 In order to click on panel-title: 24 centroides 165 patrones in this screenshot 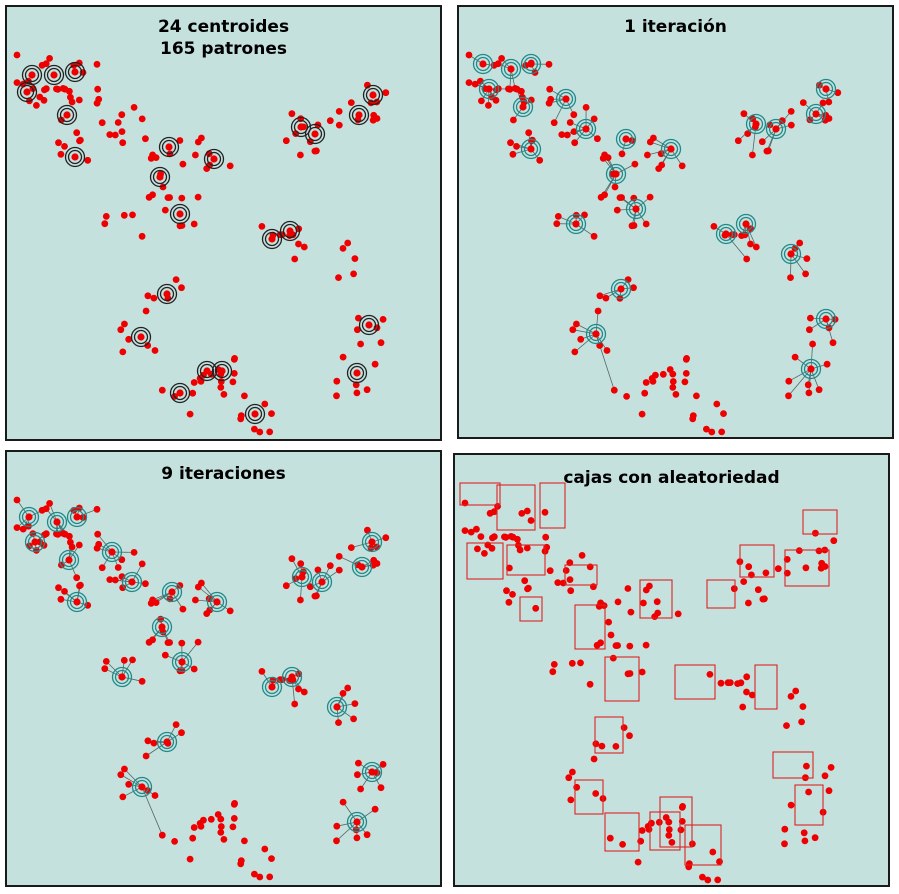, I will do `click(223, 38)`.